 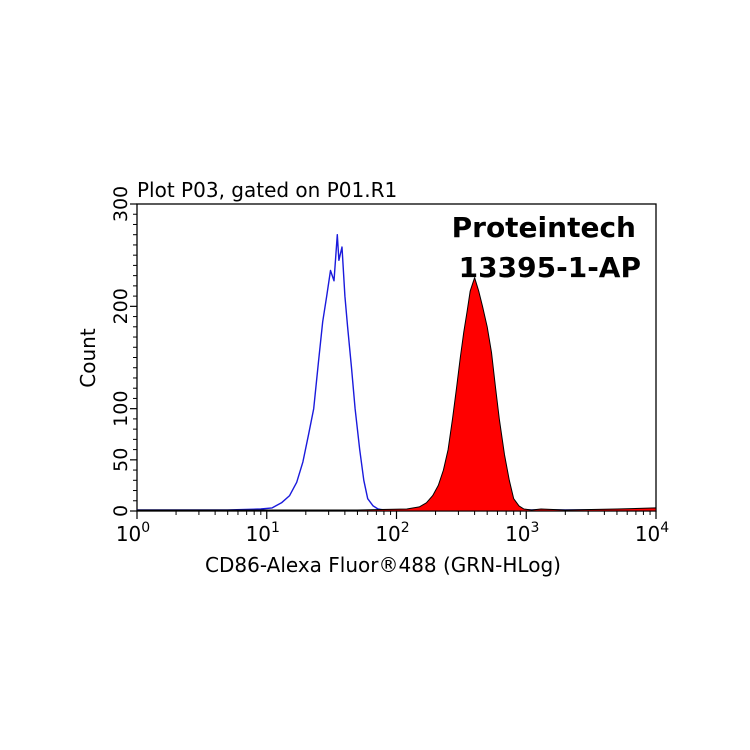 What do you see at coordinates (383, 565) in the screenshot?
I see `x-axis-label: CD86-Alexa Fluor®488 (GRN-HLog)` at bounding box center [383, 565].